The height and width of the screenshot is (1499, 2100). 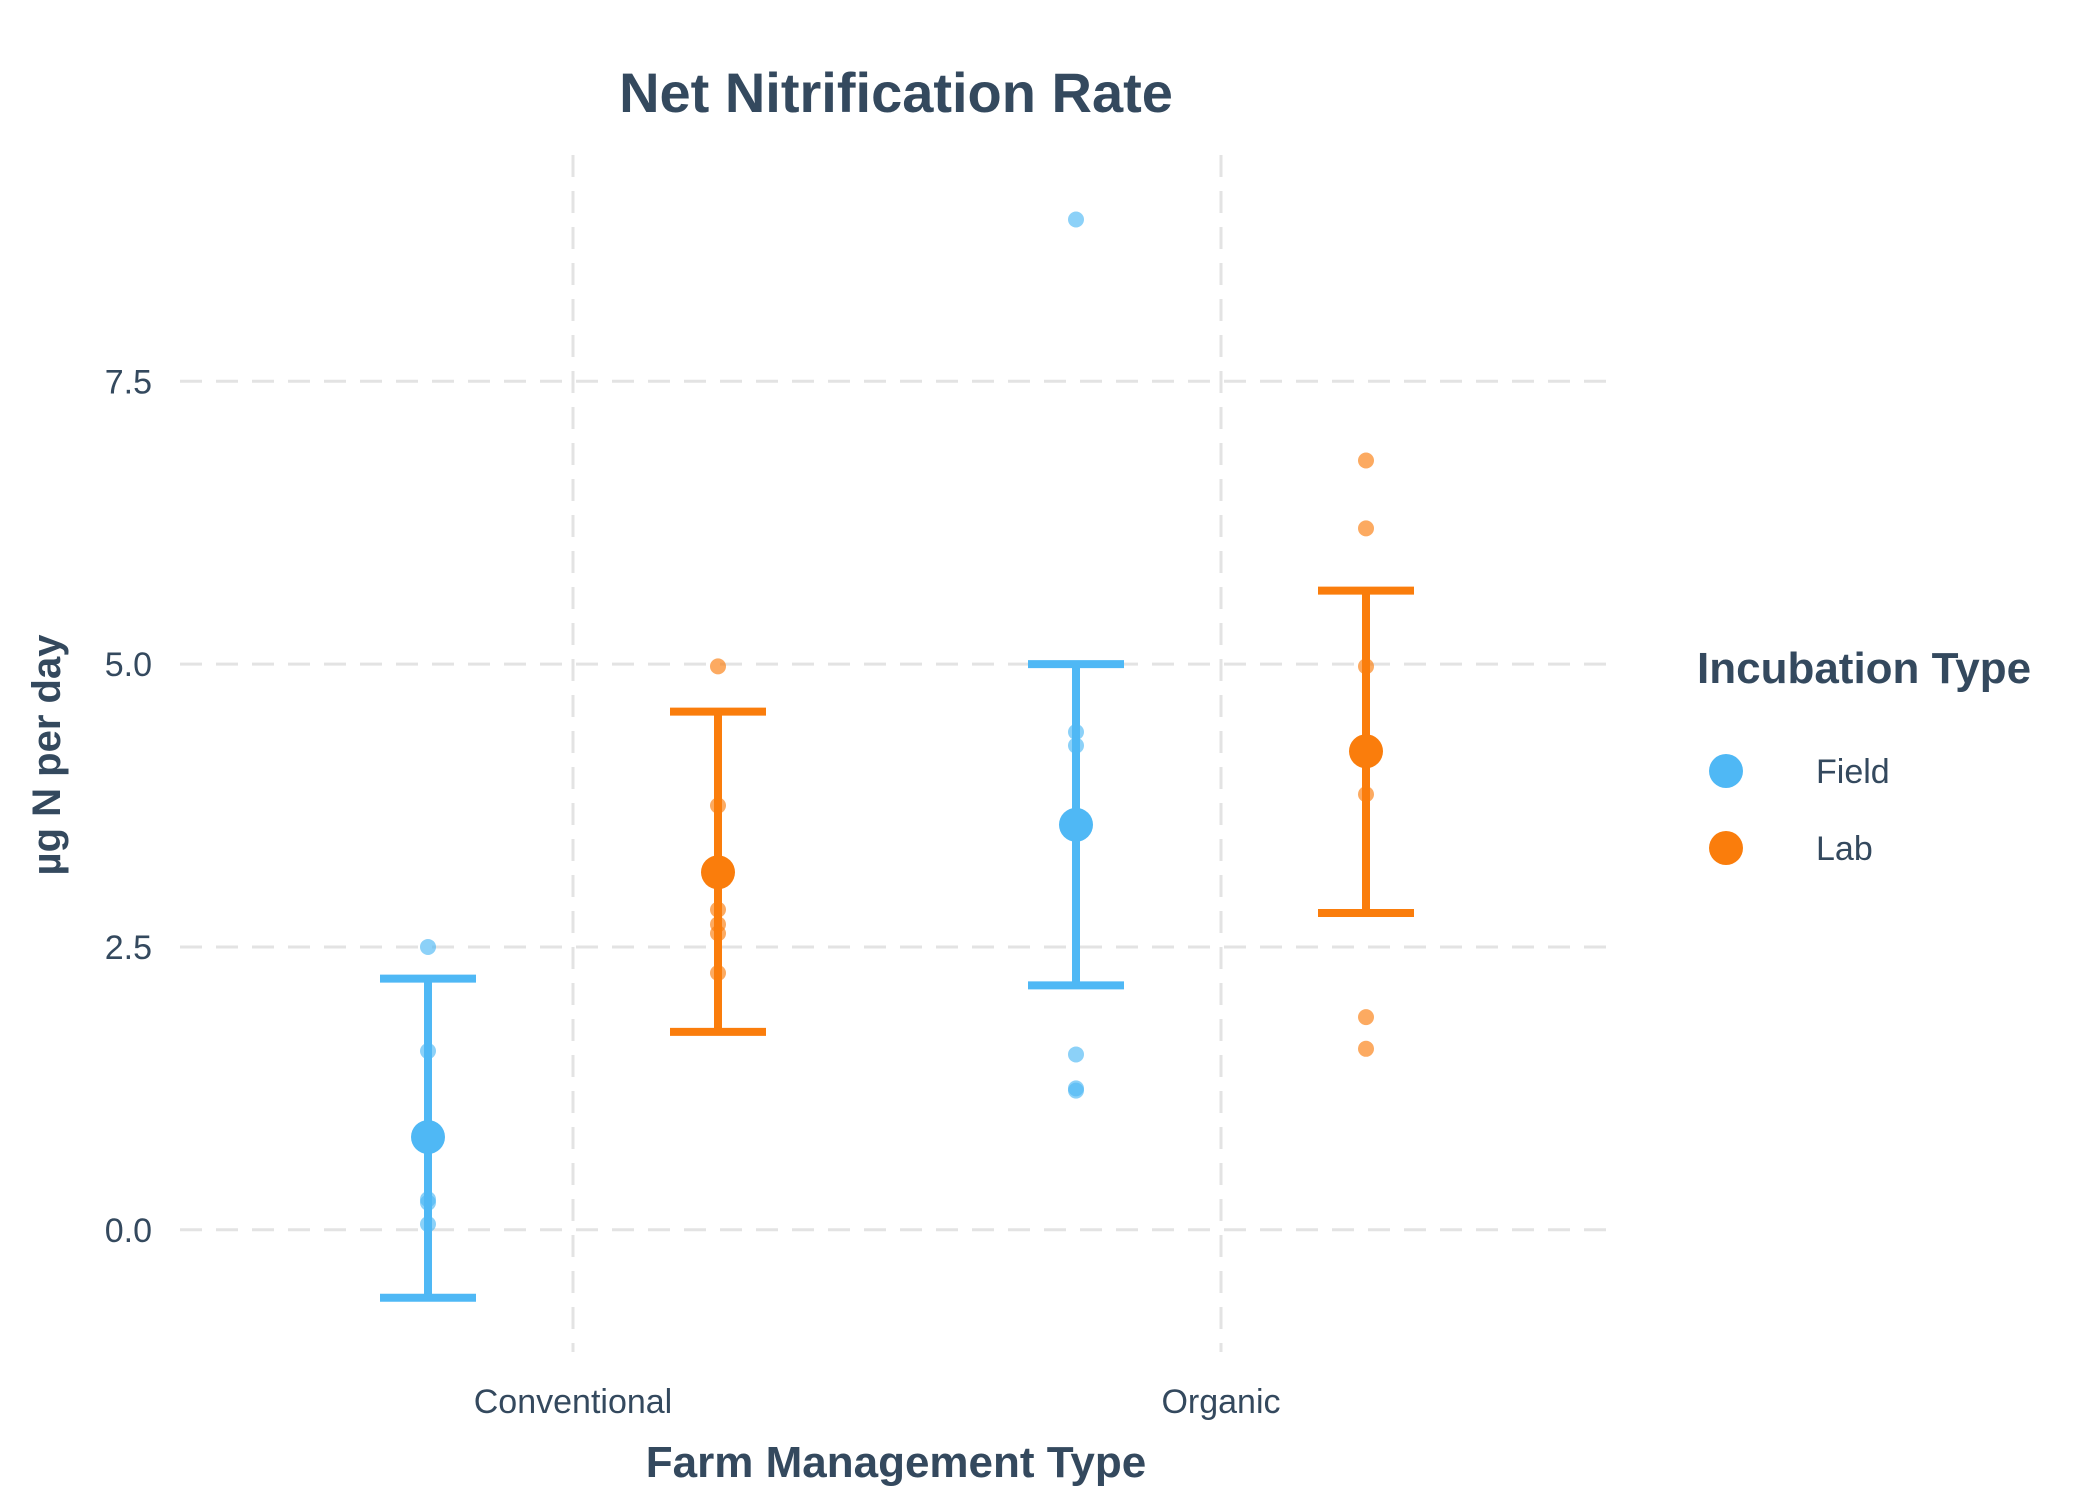 What do you see at coordinates (1844, 849) in the screenshot?
I see `legend-label-lab: Lab` at bounding box center [1844, 849].